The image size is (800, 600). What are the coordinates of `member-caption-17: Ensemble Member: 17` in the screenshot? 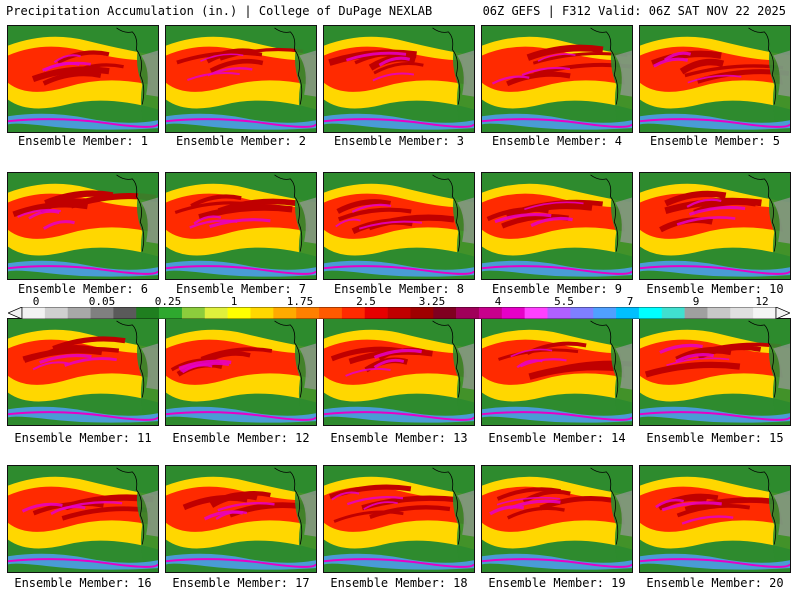 It's located at (241, 583).